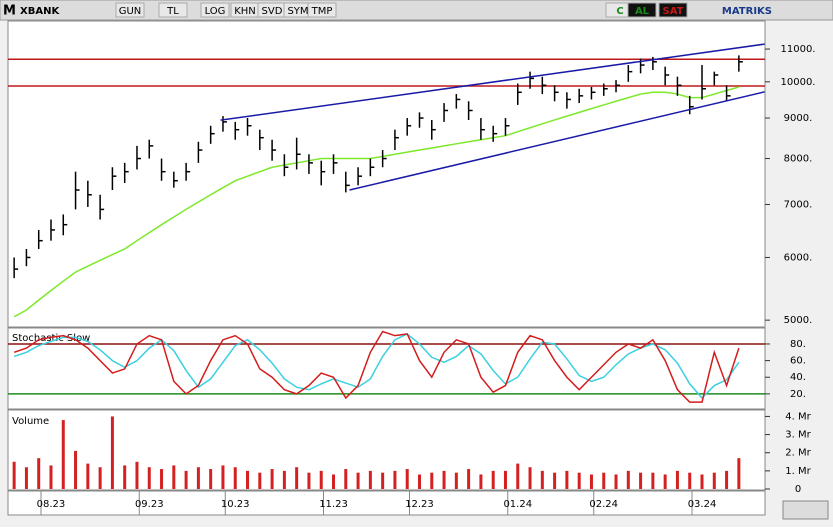  Describe the element at coordinates (798, 394) in the screenshot. I see `y-tick-label: 20.` at that location.